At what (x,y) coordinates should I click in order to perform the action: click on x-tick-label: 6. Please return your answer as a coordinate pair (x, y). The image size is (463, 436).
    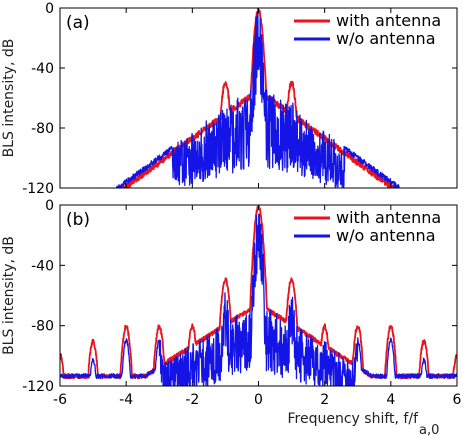
    Looking at the image, I should click on (457, 400).